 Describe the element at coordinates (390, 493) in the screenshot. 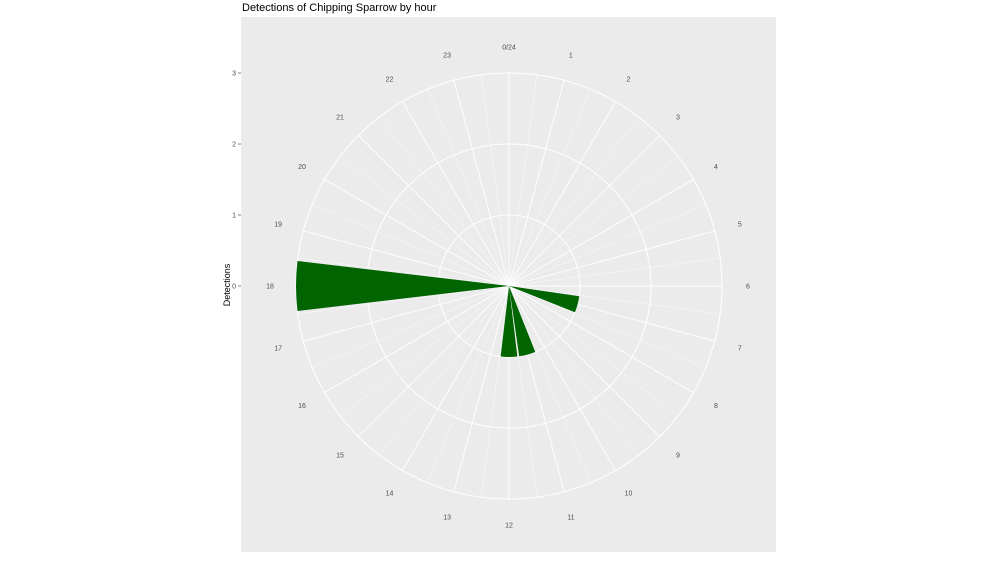

I see `hour-label: 14` at that location.